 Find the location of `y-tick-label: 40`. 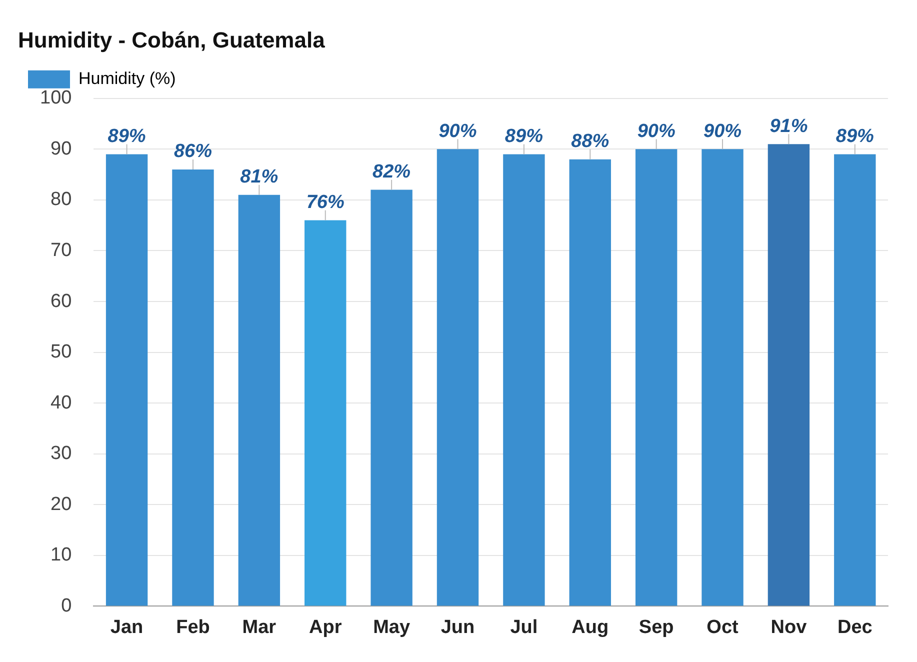

y-tick-label: 40 is located at coordinates (61, 403).